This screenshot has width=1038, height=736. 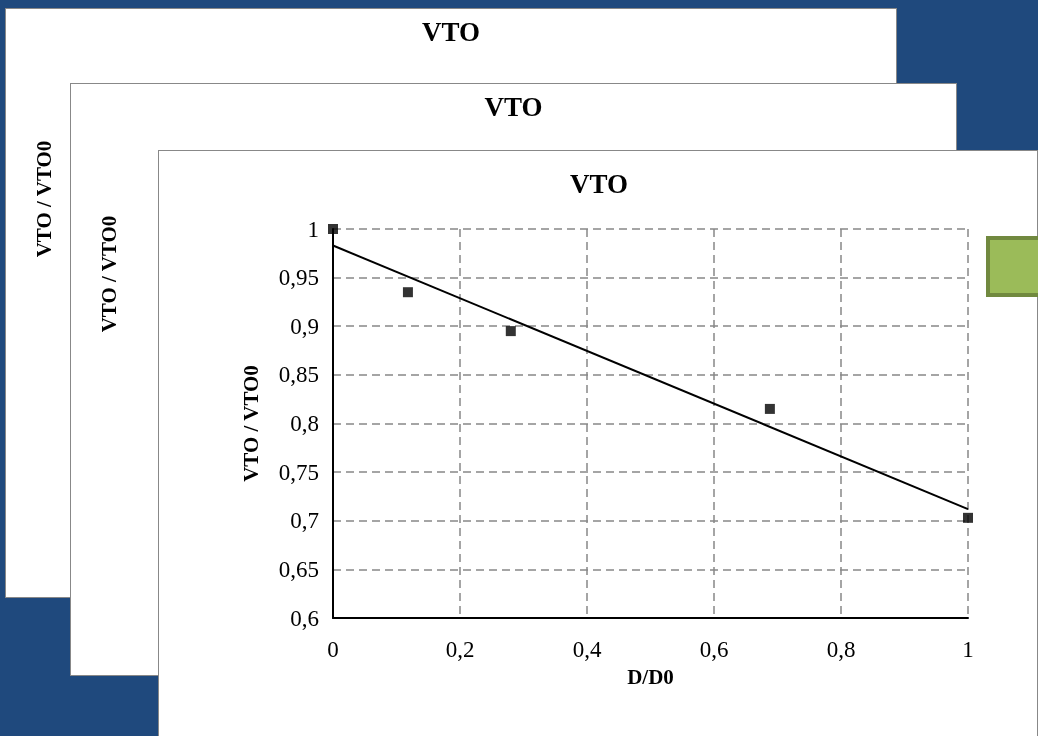 I want to click on x-tick-label: 0,2, so click(x=460, y=649).